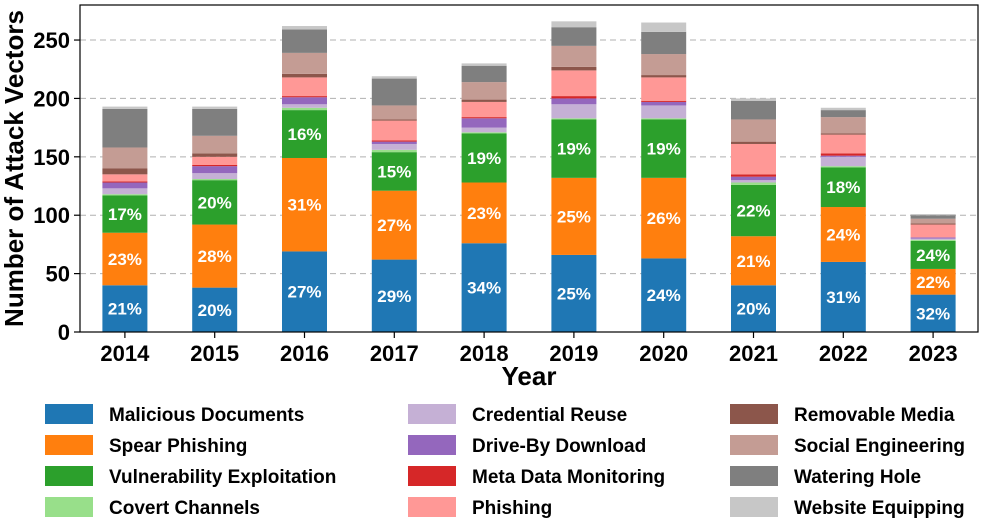 The width and height of the screenshot is (996, 532). I want to click on legend-label: Social Engineering, so click(879, 446).